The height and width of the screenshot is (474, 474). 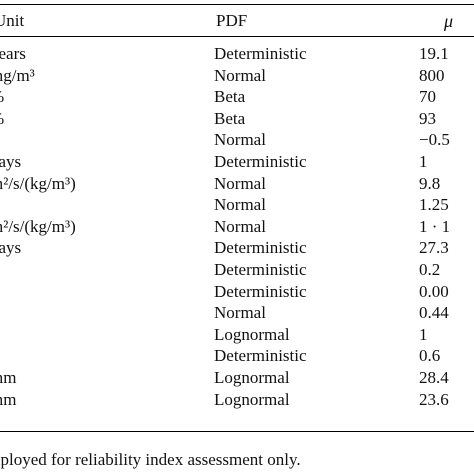 I want to click on cell-mu: 70, so click(x=427, y=97).